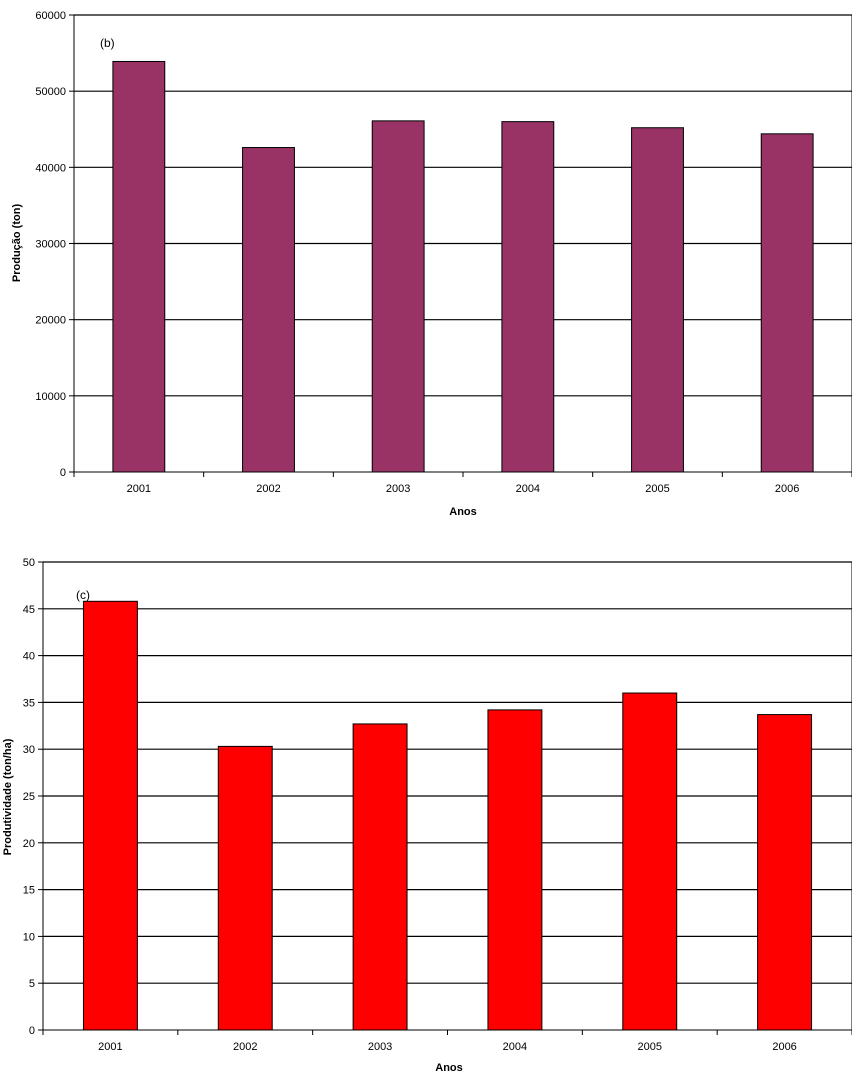  I want to click on y-tick-label: 10000, so click(50, 397).